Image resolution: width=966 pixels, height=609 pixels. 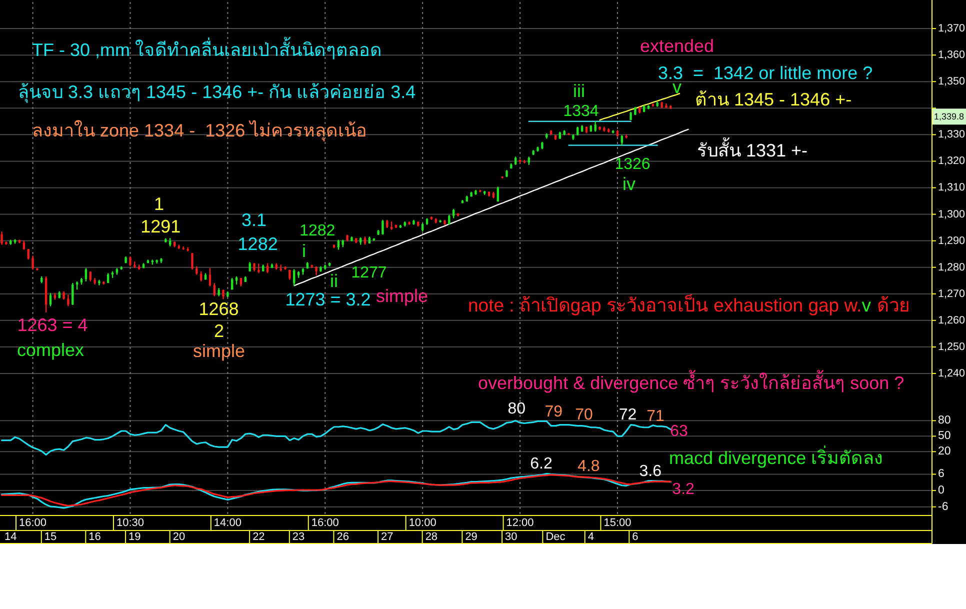 I want to click on annotation: 4.8, so click(x=589, y=466).